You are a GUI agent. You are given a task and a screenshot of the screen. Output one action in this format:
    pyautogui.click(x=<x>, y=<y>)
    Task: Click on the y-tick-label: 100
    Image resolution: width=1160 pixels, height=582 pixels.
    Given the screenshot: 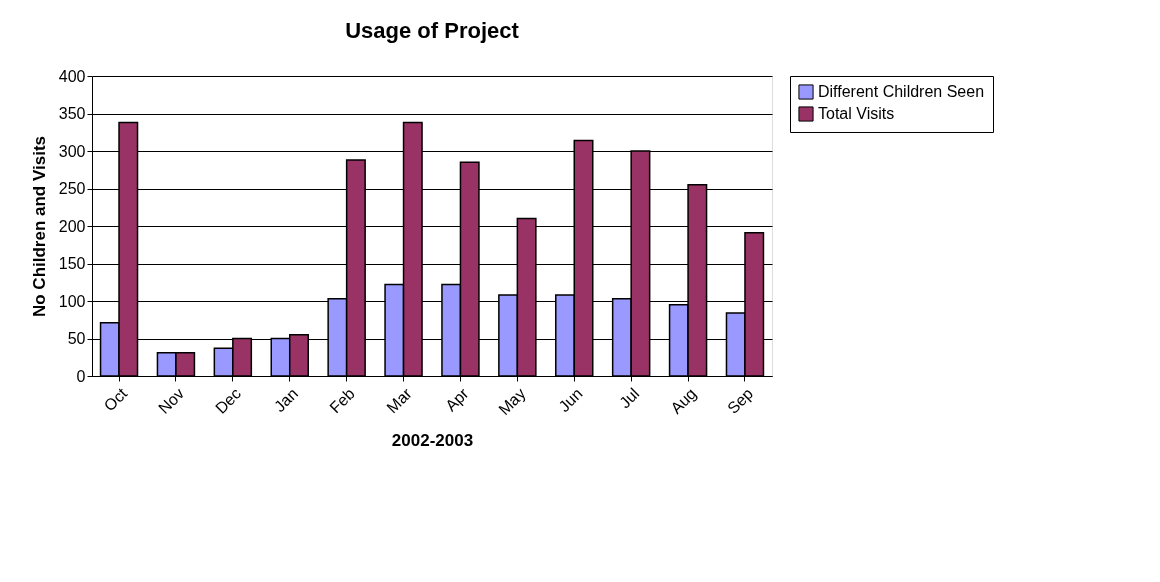 What is the action you would take?
    pyautogui.click(x=72, y=301)
    